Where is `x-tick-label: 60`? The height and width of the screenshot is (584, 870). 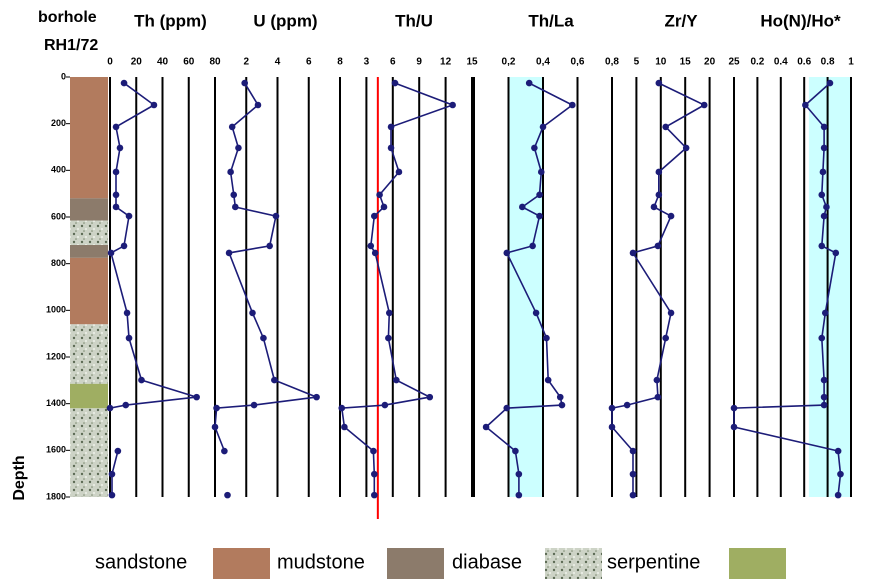
x-tick-label: 60 is located at coordinates (189, 62).